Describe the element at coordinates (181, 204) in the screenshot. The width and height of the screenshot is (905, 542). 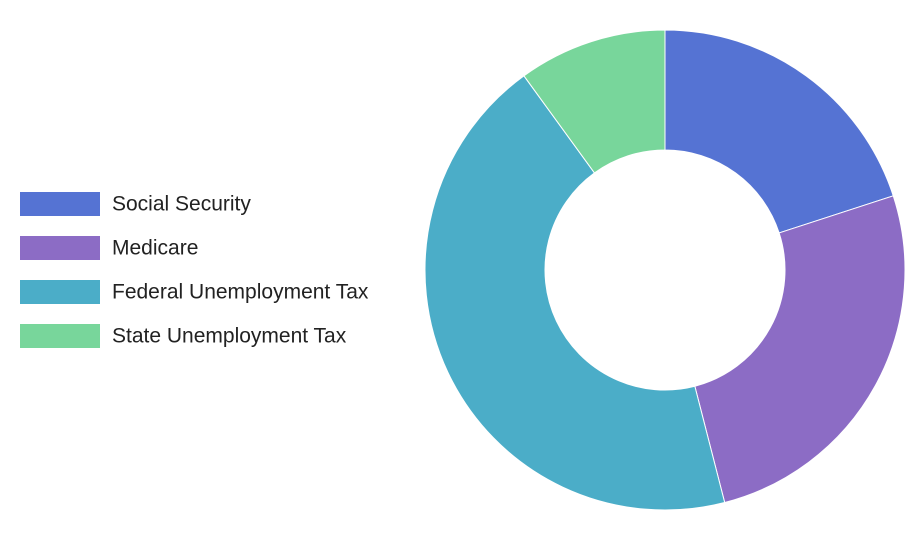
I see `legend-label: Social Security` at that location.